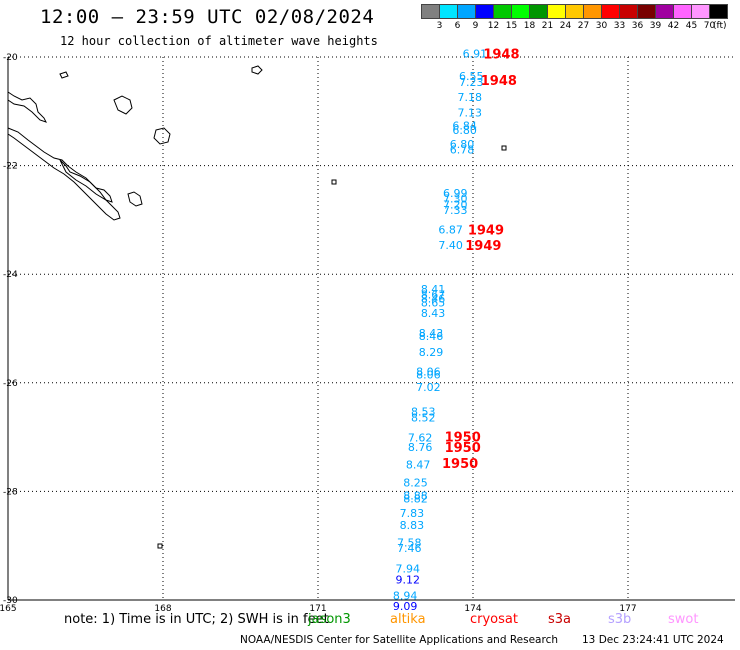  What do you see at coordinates (408, 579) in the screenshot?
I see `wave-height-label: 9.12` at bounding box center [408, 579].